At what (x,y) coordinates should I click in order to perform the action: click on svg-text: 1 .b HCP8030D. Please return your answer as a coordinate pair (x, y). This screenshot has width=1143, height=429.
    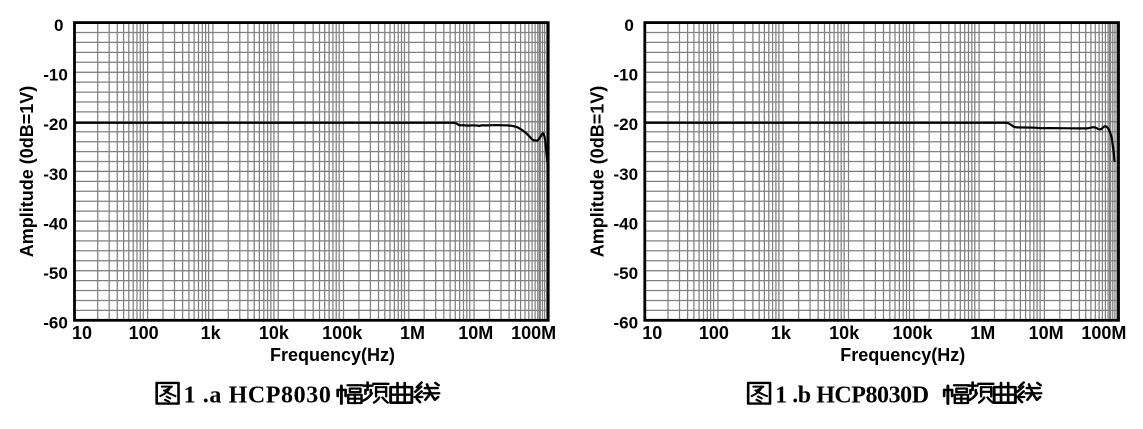
    Looking at the image, I should click on (852, 396).